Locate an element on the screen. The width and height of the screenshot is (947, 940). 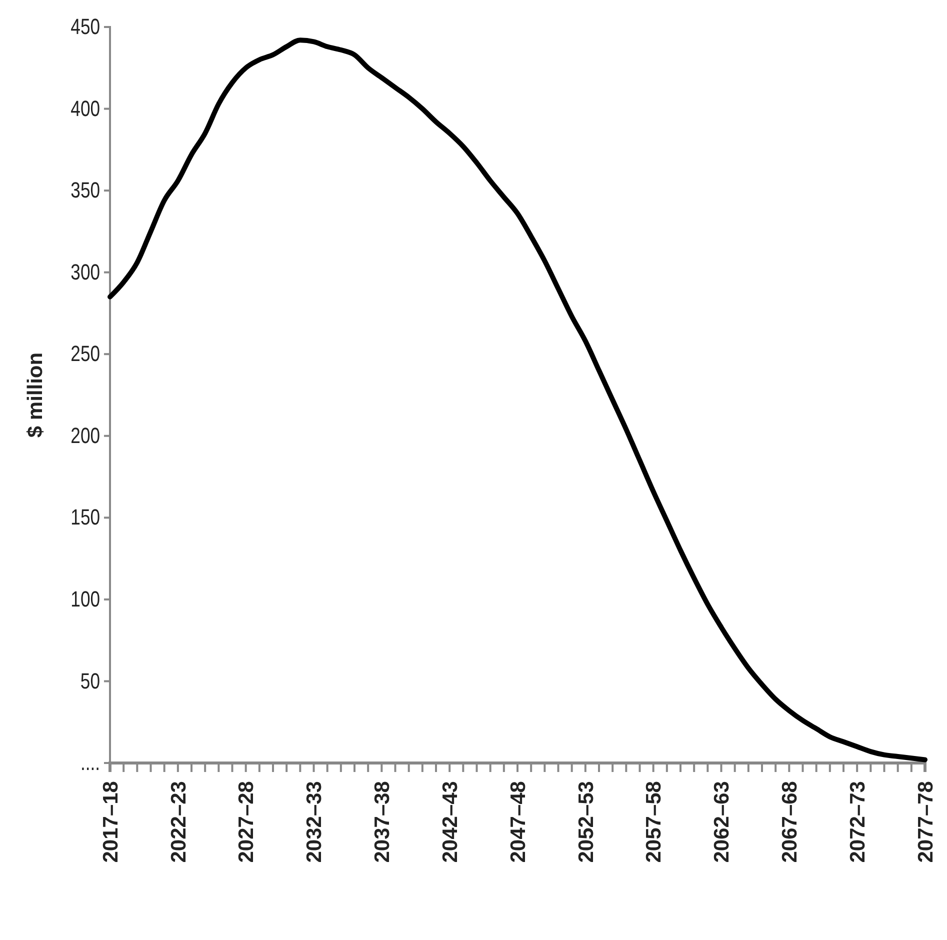
y-tick-label: 50 is located at coordinates (90, 681).